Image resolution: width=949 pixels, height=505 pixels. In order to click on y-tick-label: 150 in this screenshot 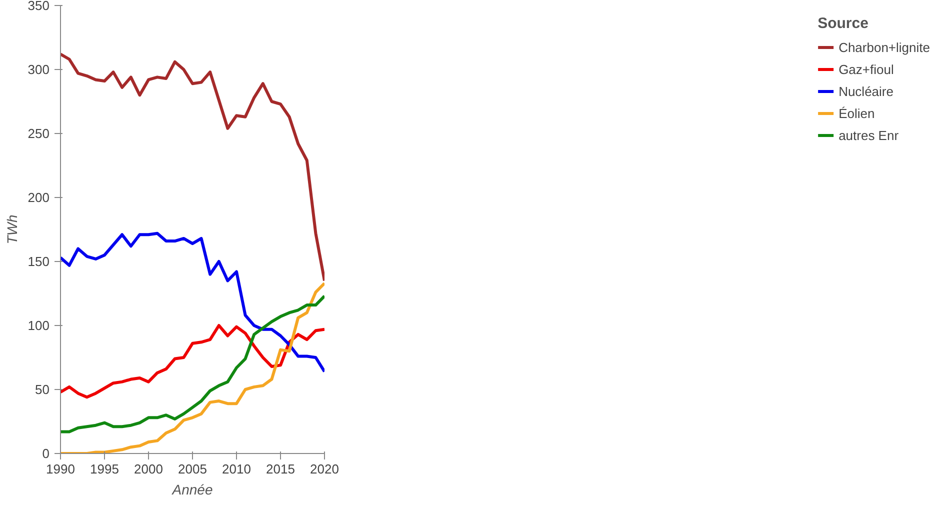, I will do `click(39, 261)`.